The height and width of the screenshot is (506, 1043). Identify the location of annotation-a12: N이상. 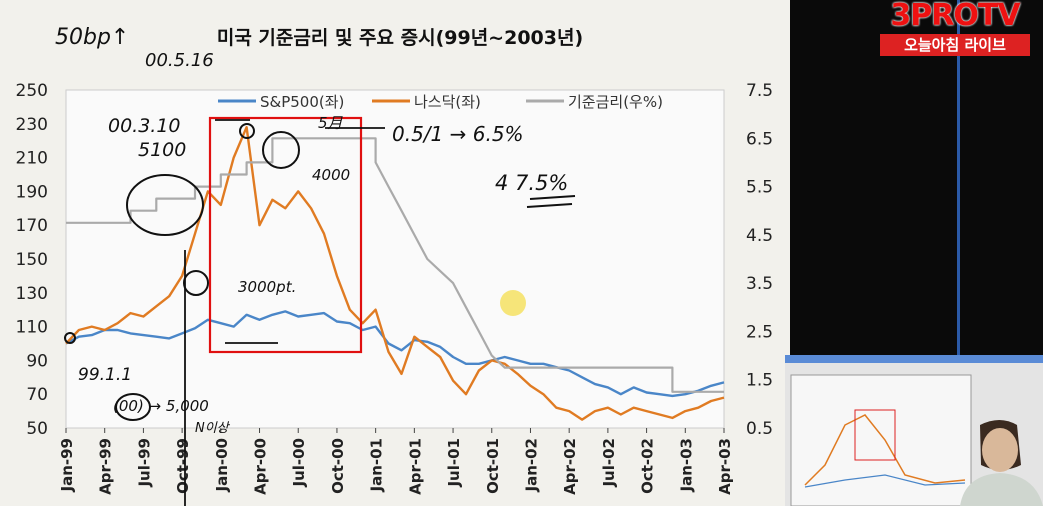
(213, 428).